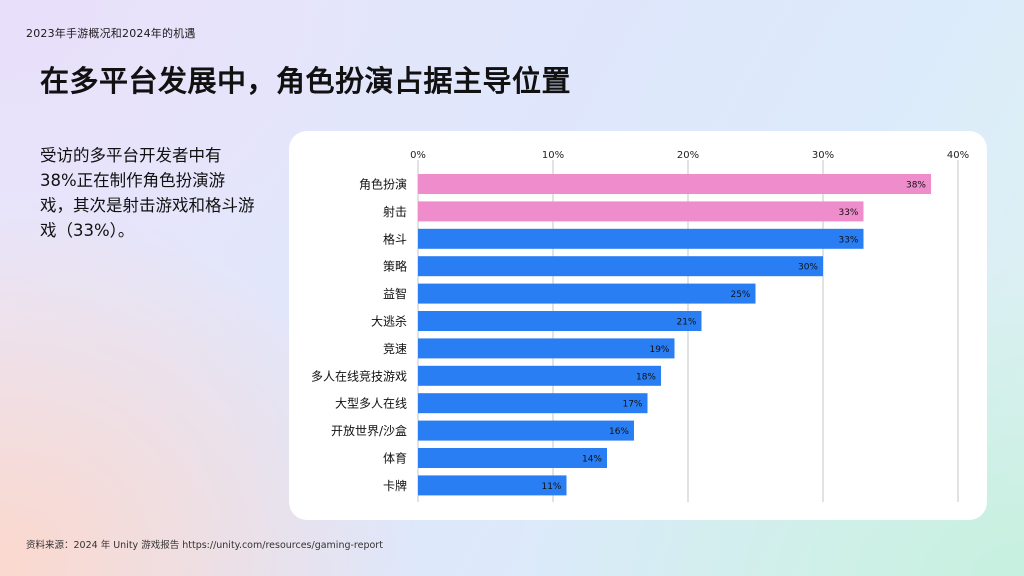 The width and height of the screenshot is (1024, 576). I want to click on category-label: 射击, so click(395, 211).